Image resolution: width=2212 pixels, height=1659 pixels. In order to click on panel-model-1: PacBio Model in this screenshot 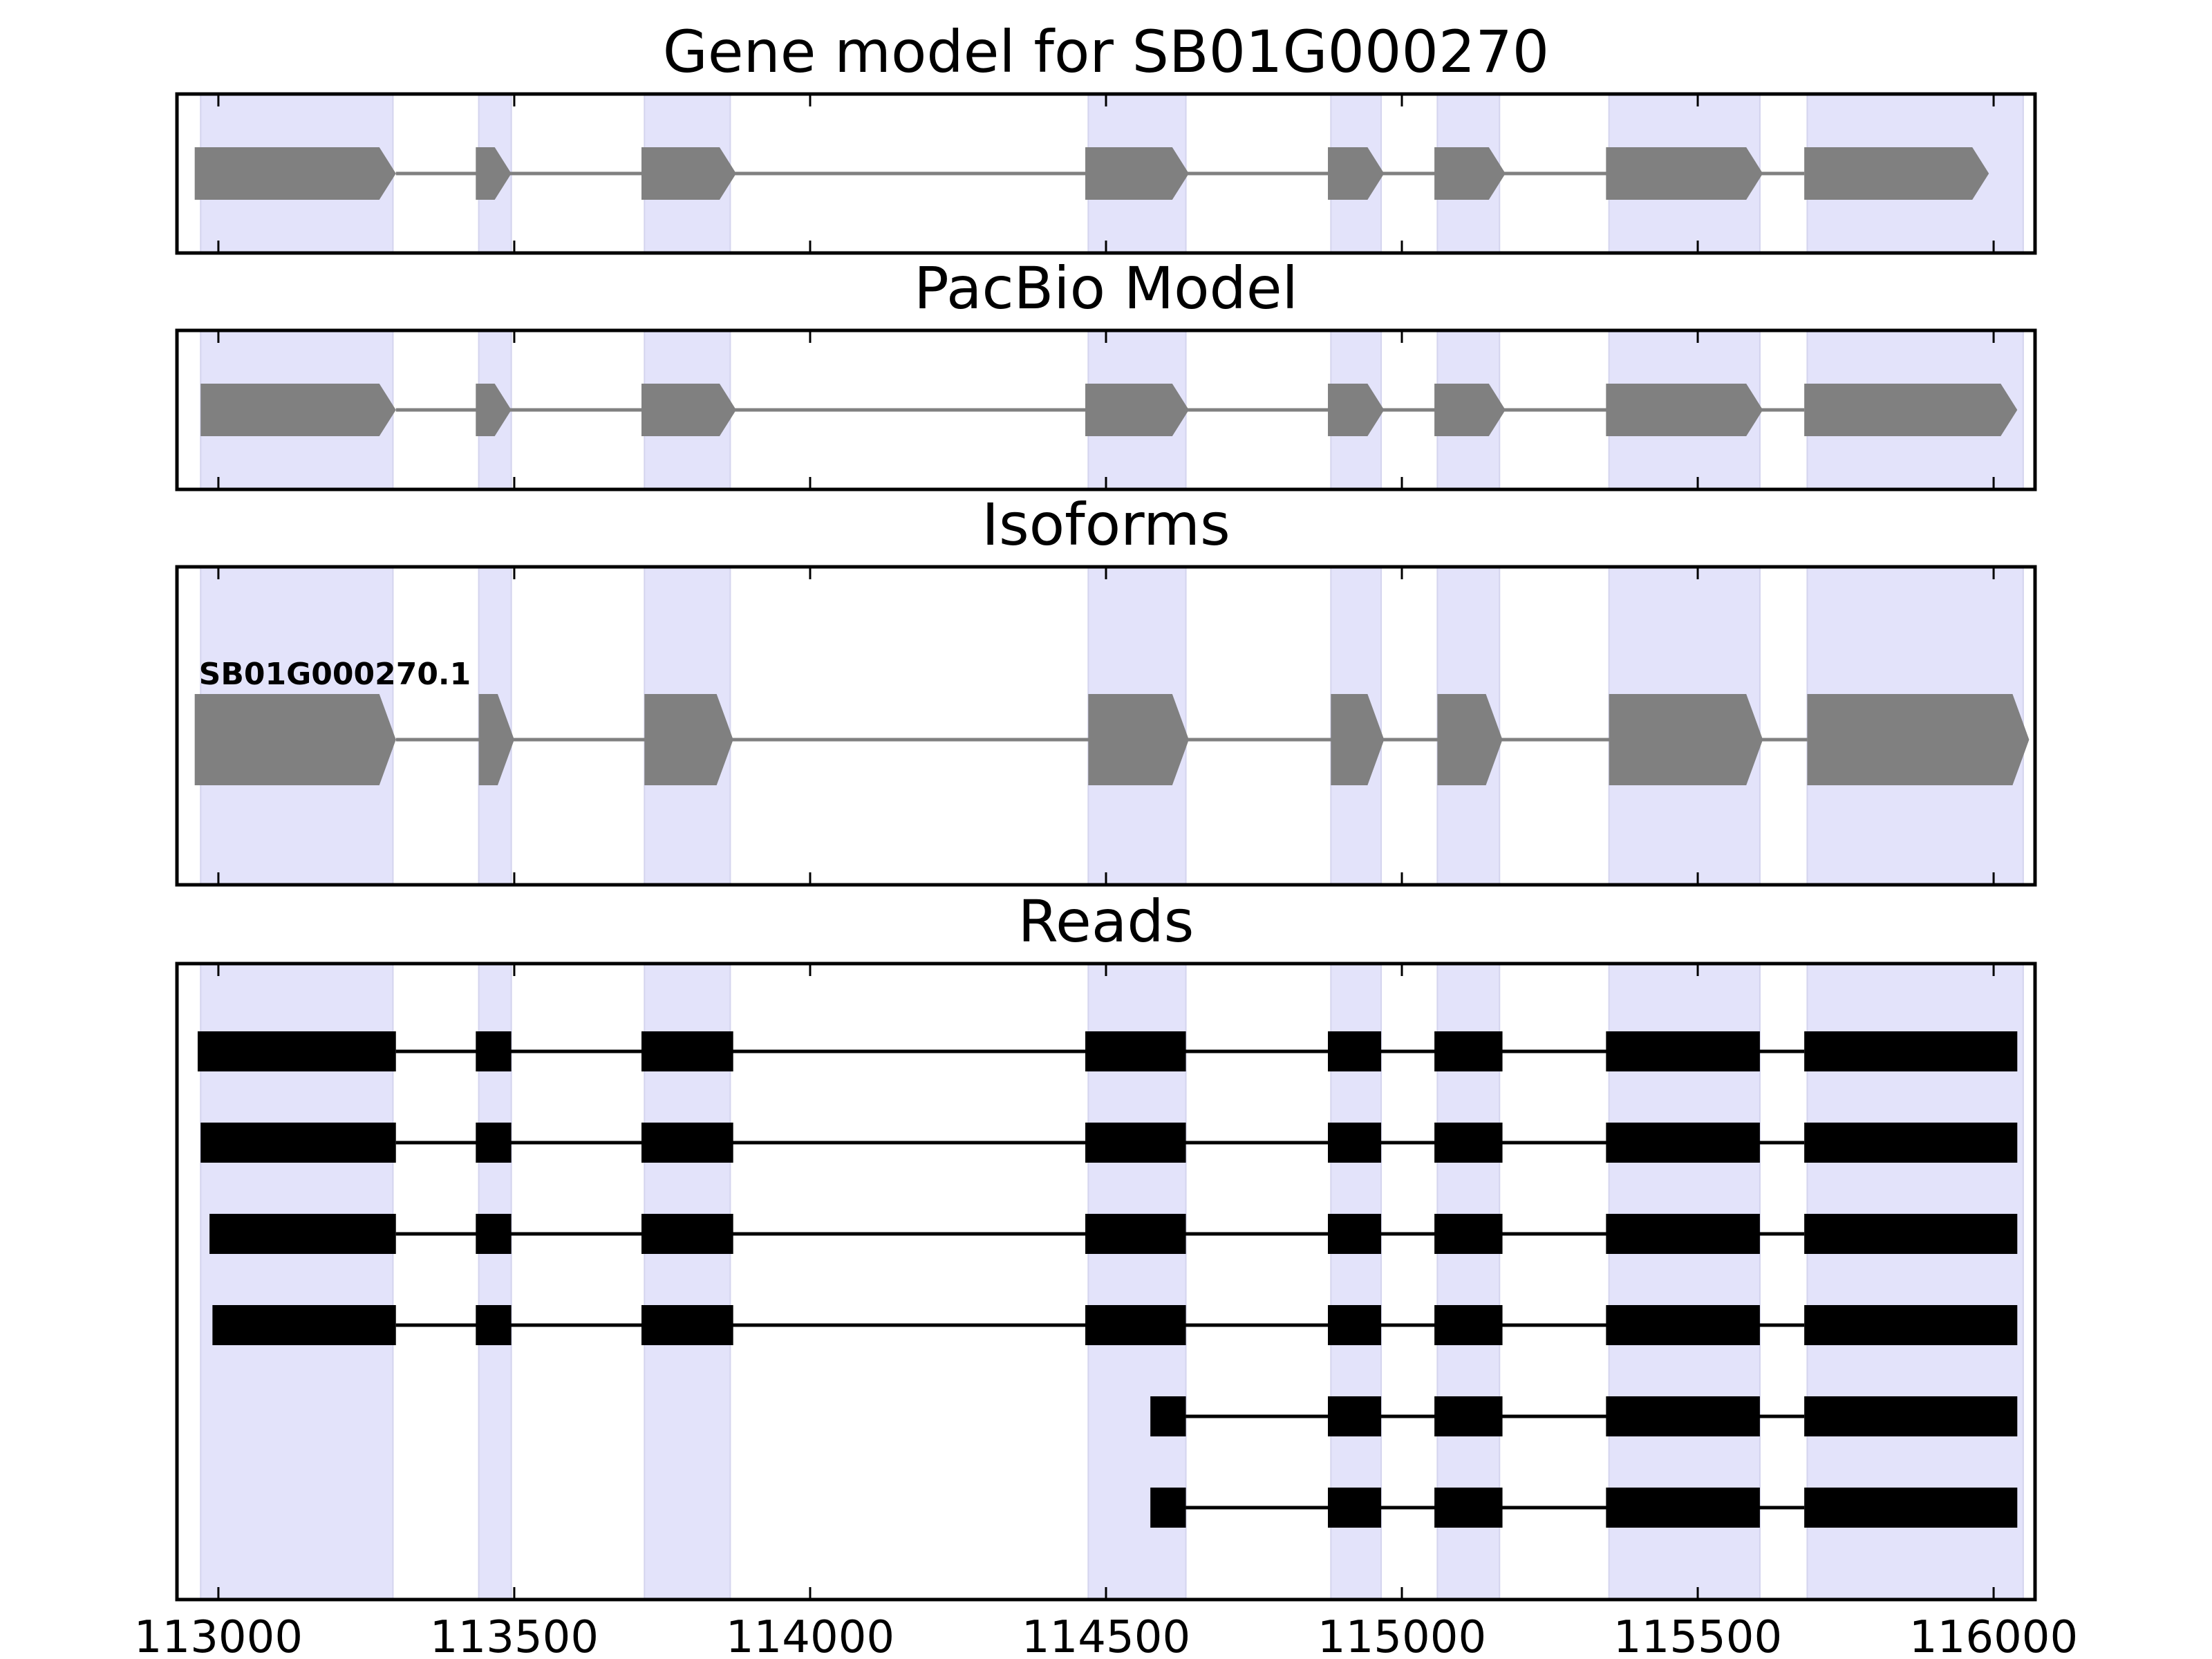, I will do `click(1106, 372)`.